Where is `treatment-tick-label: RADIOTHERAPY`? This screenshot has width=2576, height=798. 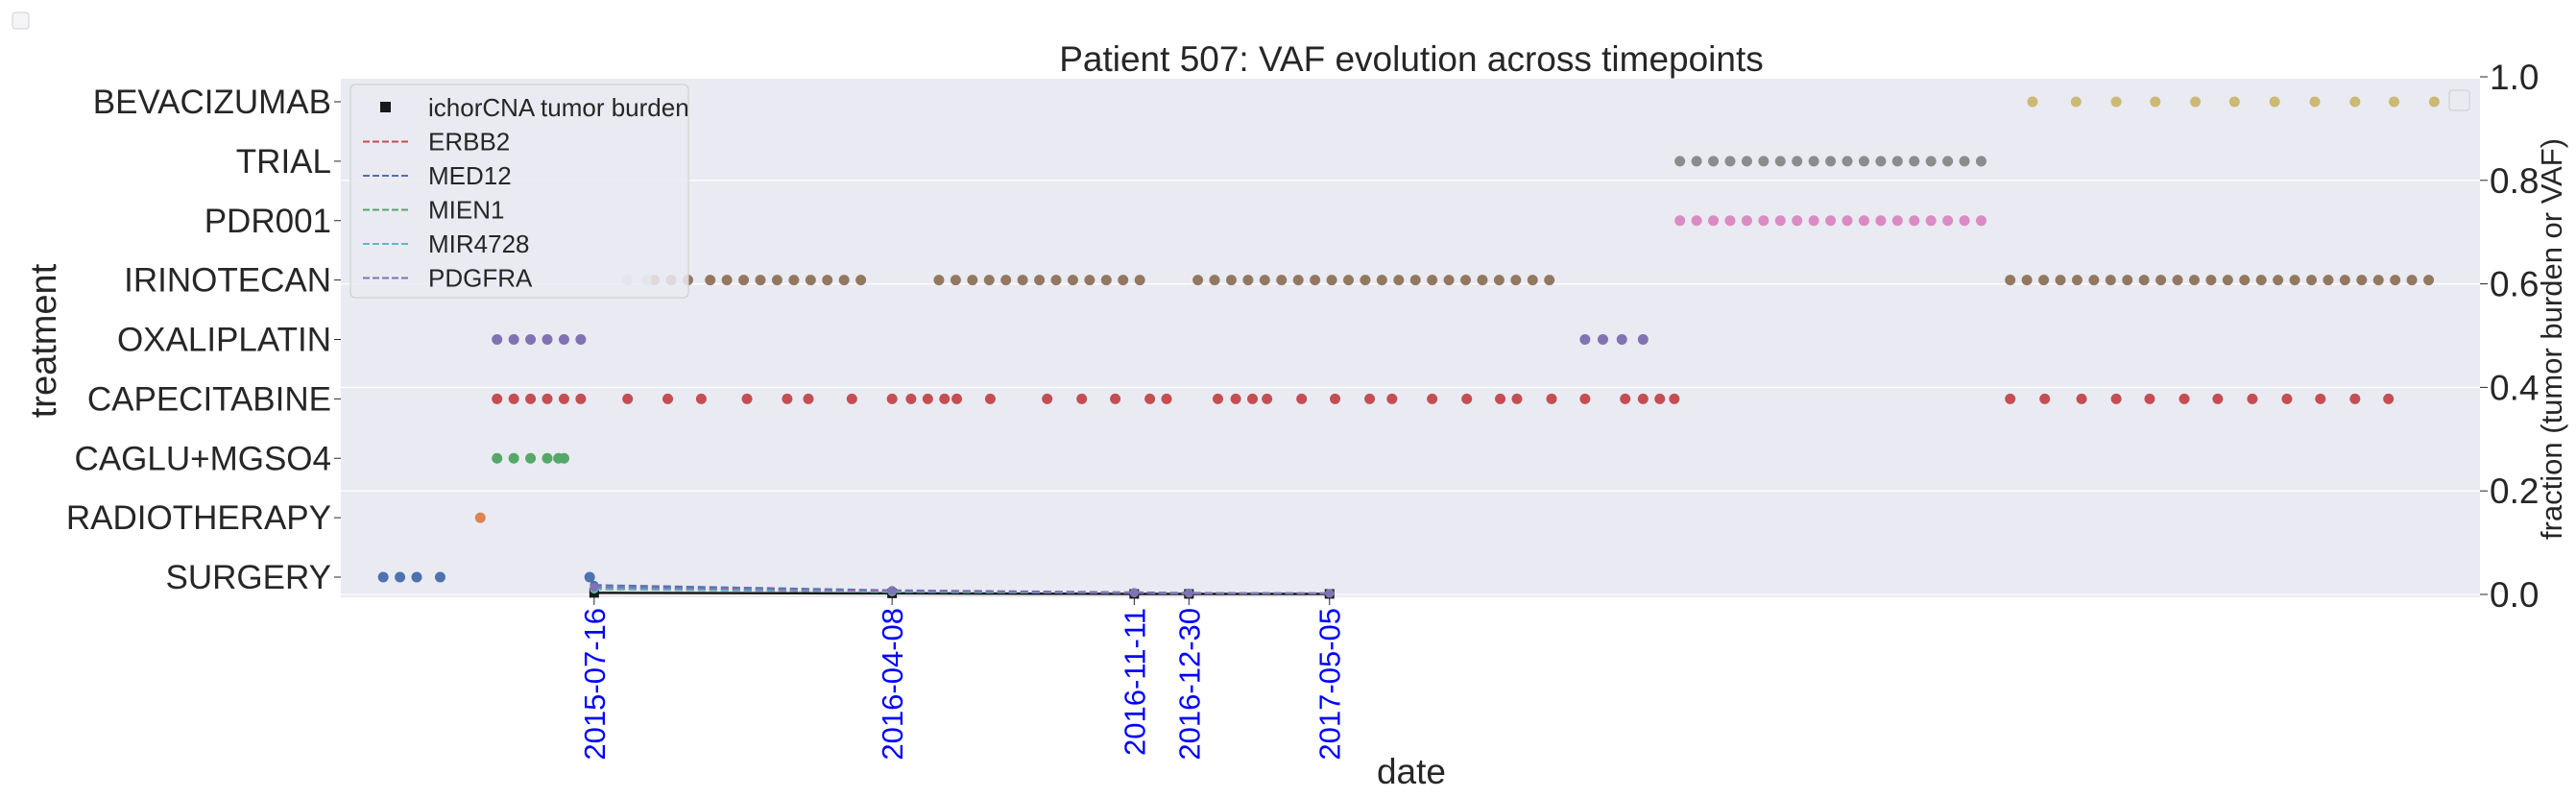
treatment-tick-label: RADIOTHERAPY is located at coordinates (198, 518).